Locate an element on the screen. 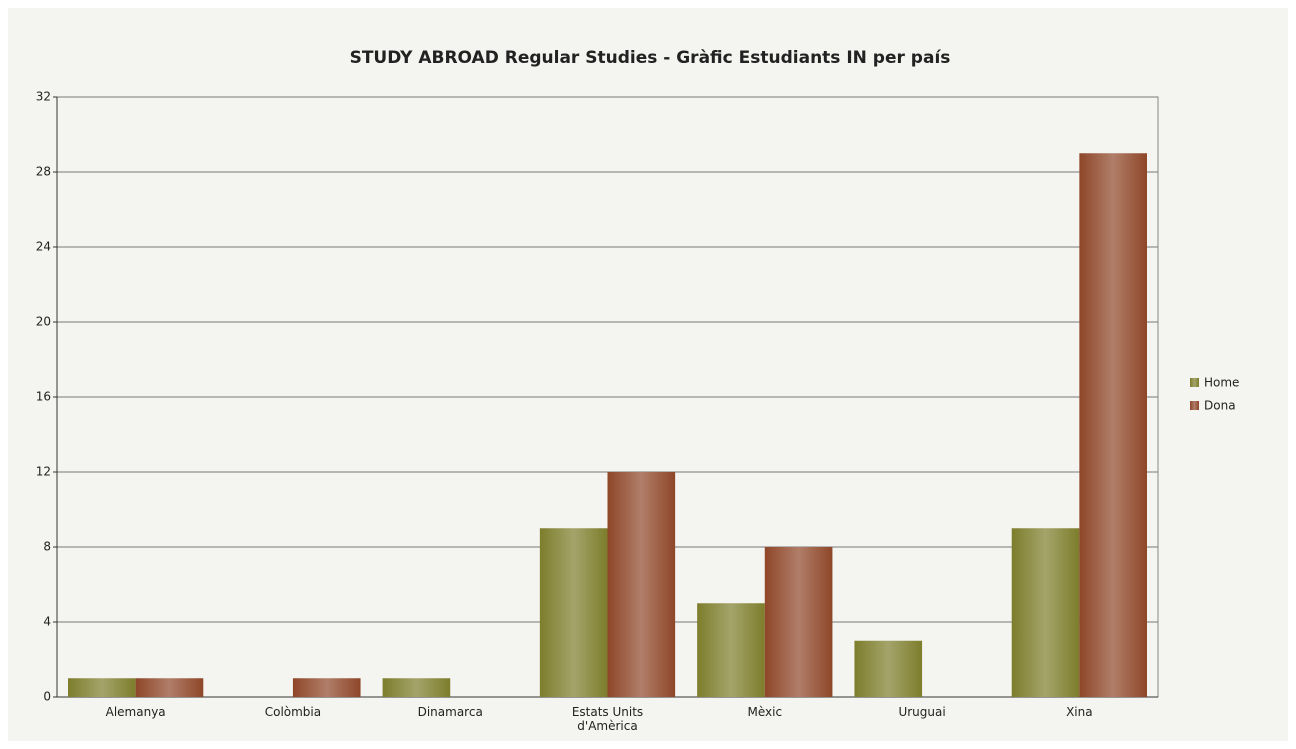 This screenshot has width=1296, height=749. y-tick-label: 12 is located at coordinates (43, 472).